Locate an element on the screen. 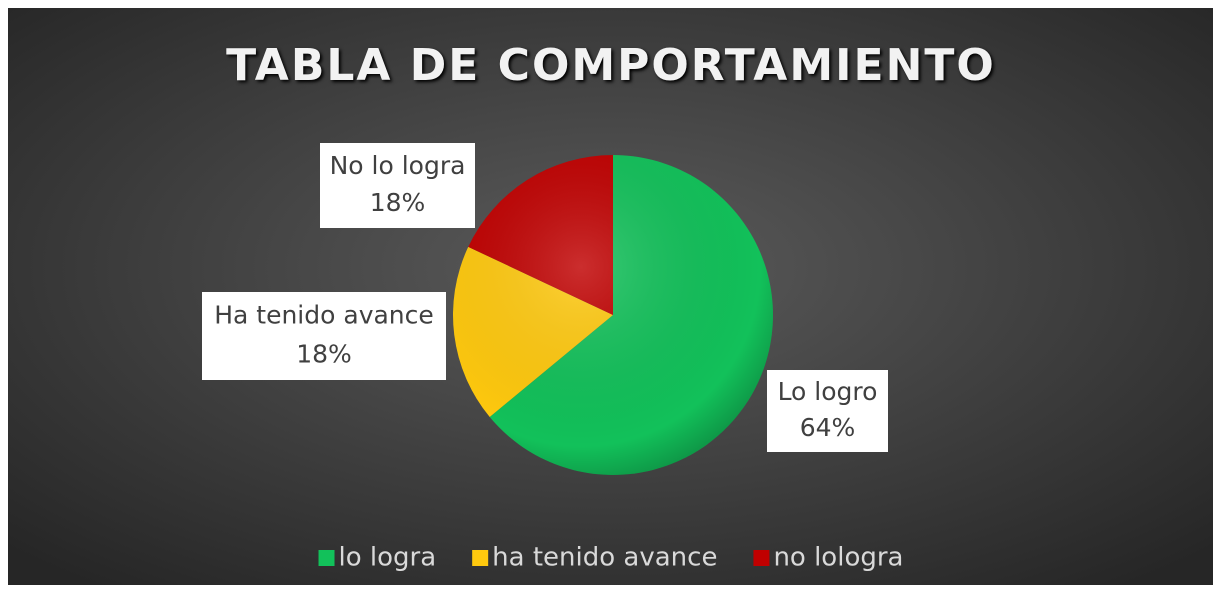  data-label-name: Lo logro is located at coordinates (828, 391).